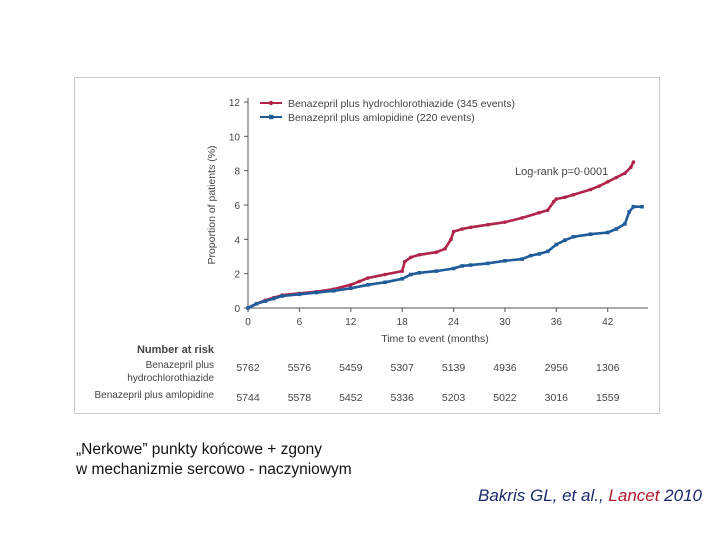 This screenshot has height=540, width=720. What do you see at coordinates (170, 378) in the screenshot?
I see `risk-row-label-1-line2: hydrochlorothiazide` at bounding box center [170, 378].